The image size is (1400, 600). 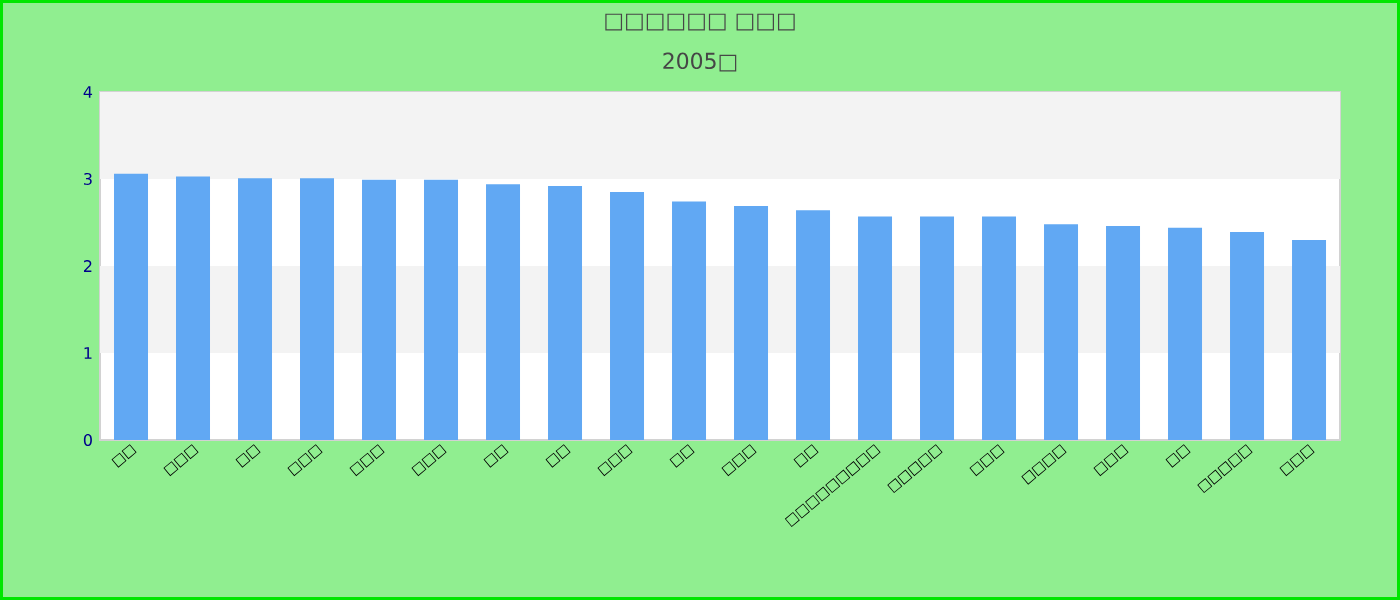 What do you see at coordinates (700, 22) in the screenshot?
I see `chart-title: □□□□□□ □□□` at bounding box center [700, 22].